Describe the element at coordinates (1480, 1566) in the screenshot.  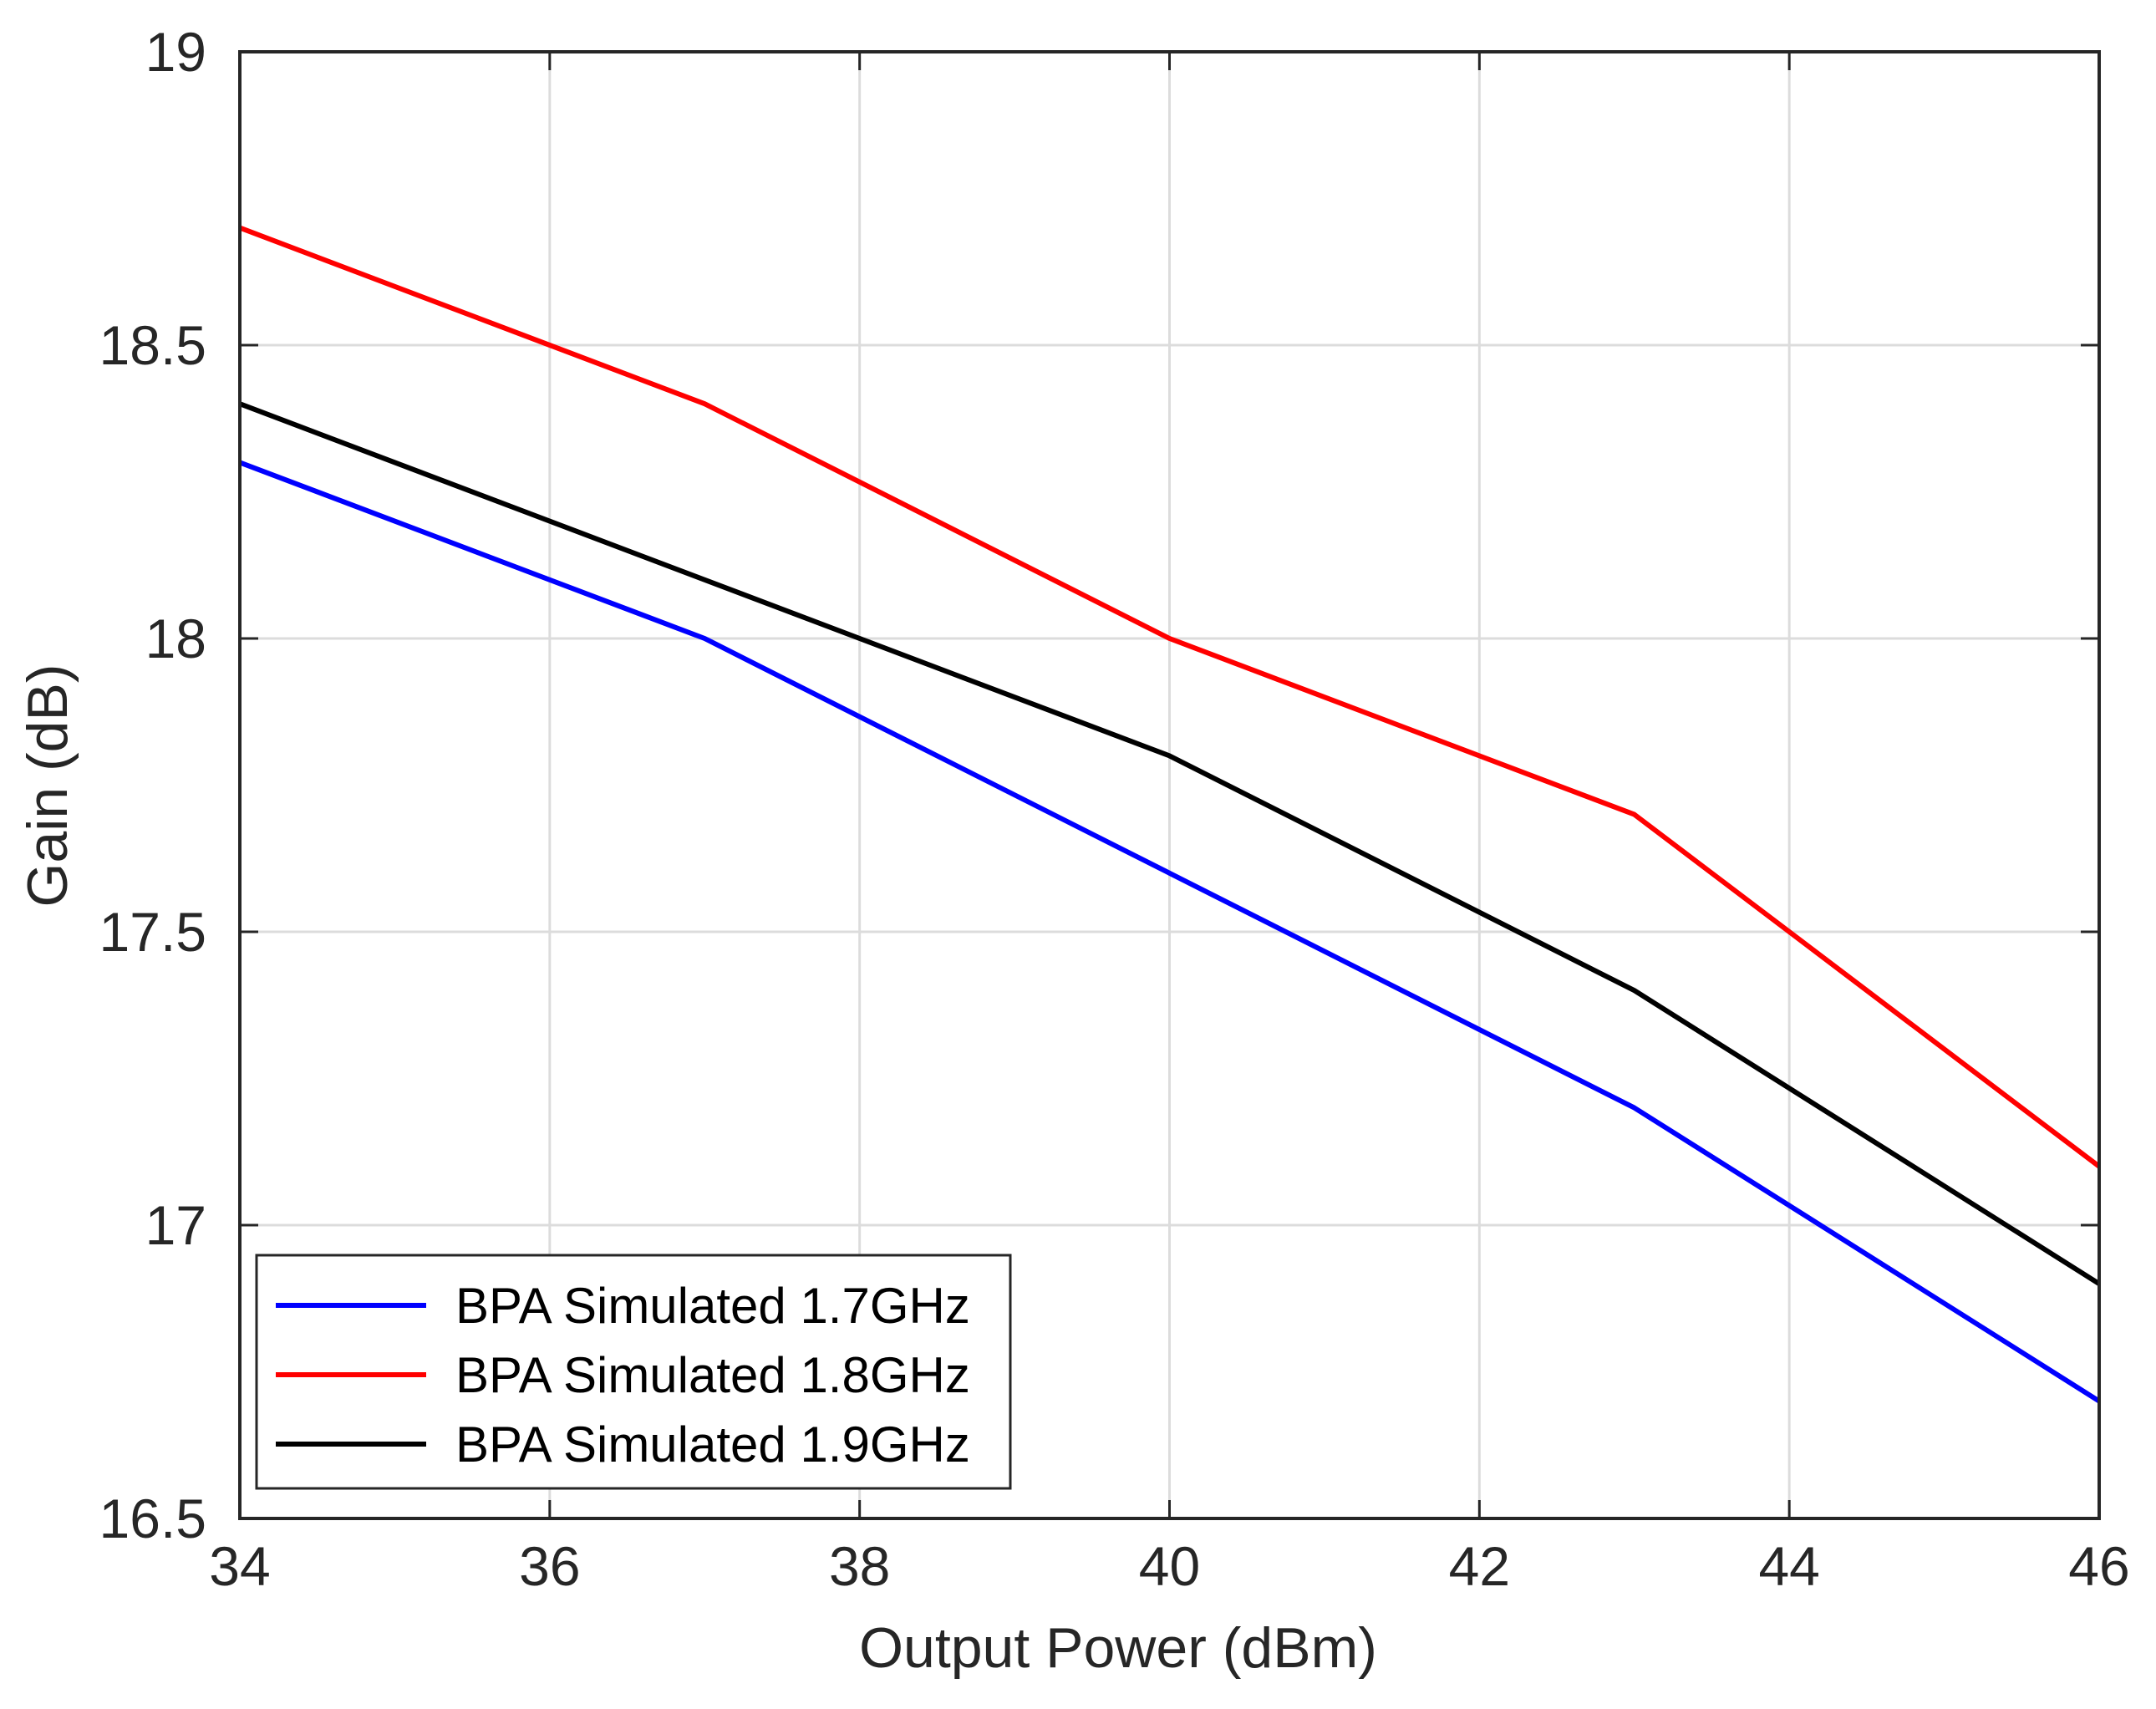
I see `x-tick-label: 42` at that location.